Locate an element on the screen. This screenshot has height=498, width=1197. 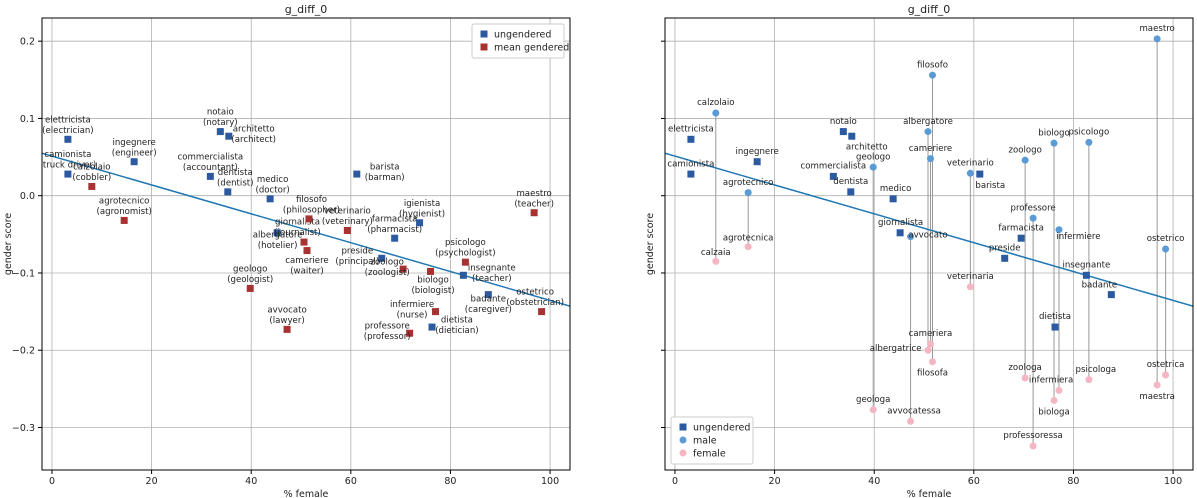
data-label: cameriere (waiter) is located at coordinates (307, 266).